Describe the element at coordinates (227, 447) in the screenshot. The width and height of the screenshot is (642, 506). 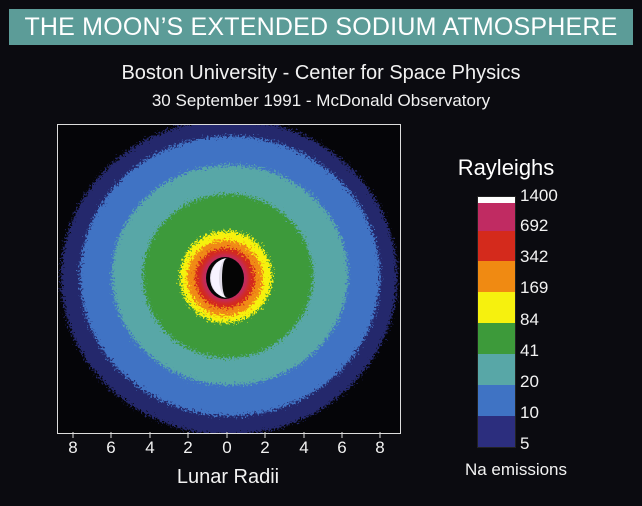
I see `x-tick-label: 0` at that location.